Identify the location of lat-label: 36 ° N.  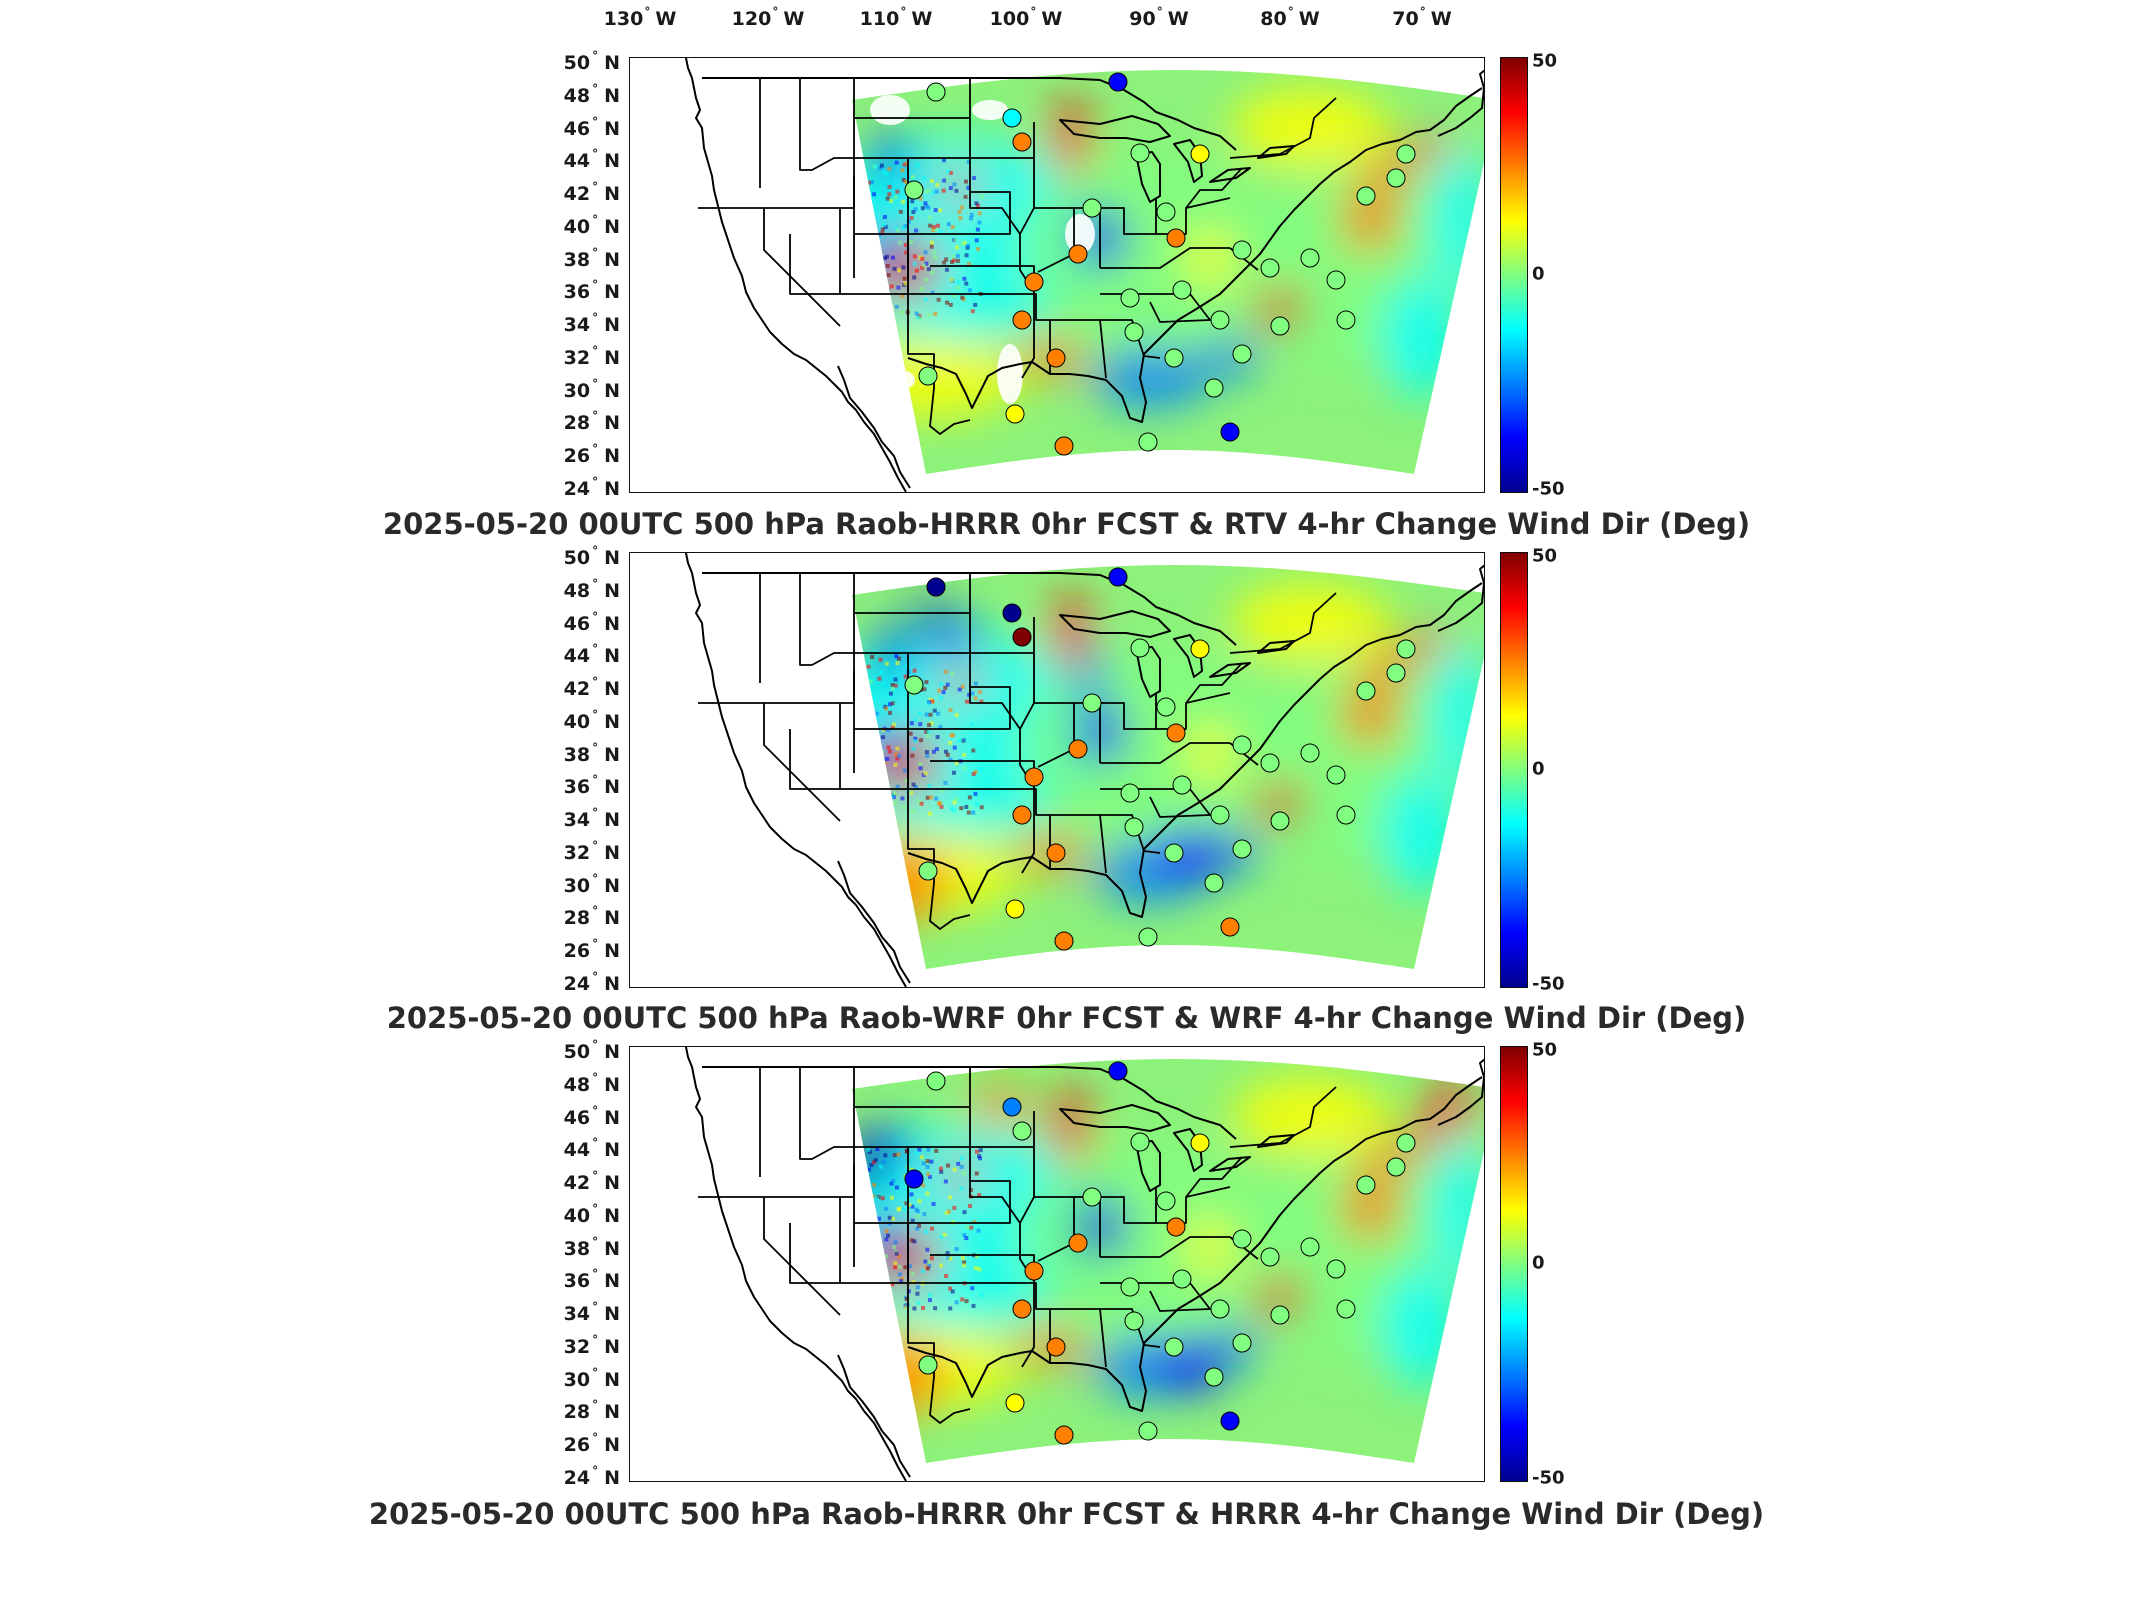
(586, 1280).